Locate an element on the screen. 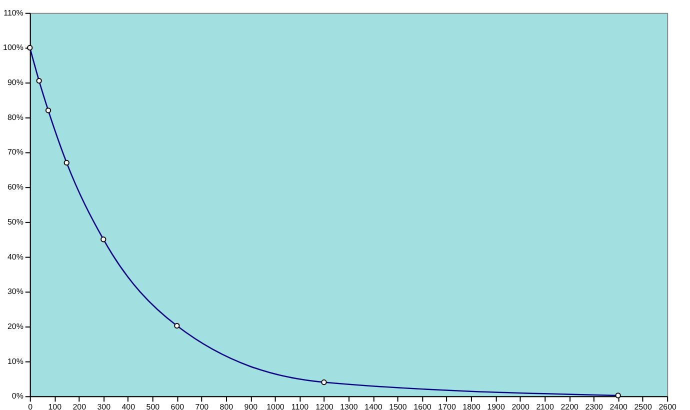 The image size is (690, 410). x-tick-label: 0 is located at coordinates (31, 406).